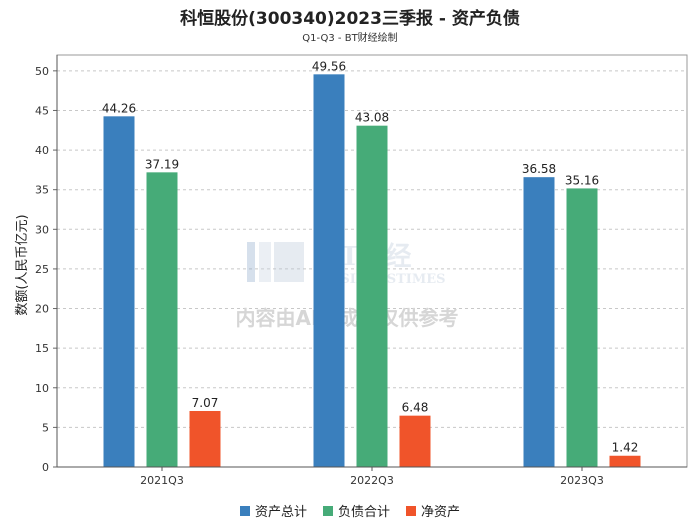 The image size is (700, 524). I want to click on x-tick-label: 2021Q3, so click(162, 480).